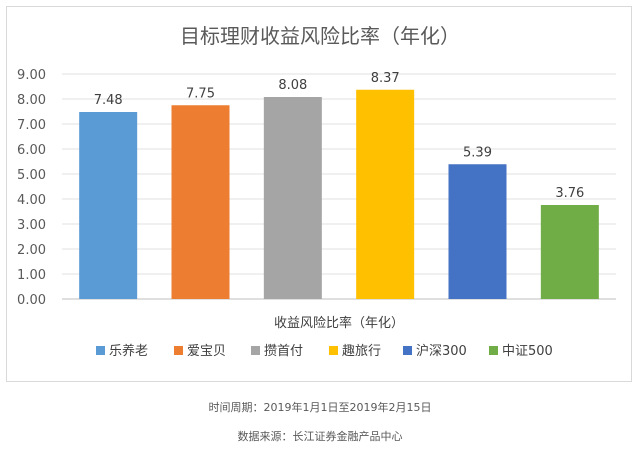  I want to click on chart-title: 目标理财收益风险比率（年化）, so click(320, 36).